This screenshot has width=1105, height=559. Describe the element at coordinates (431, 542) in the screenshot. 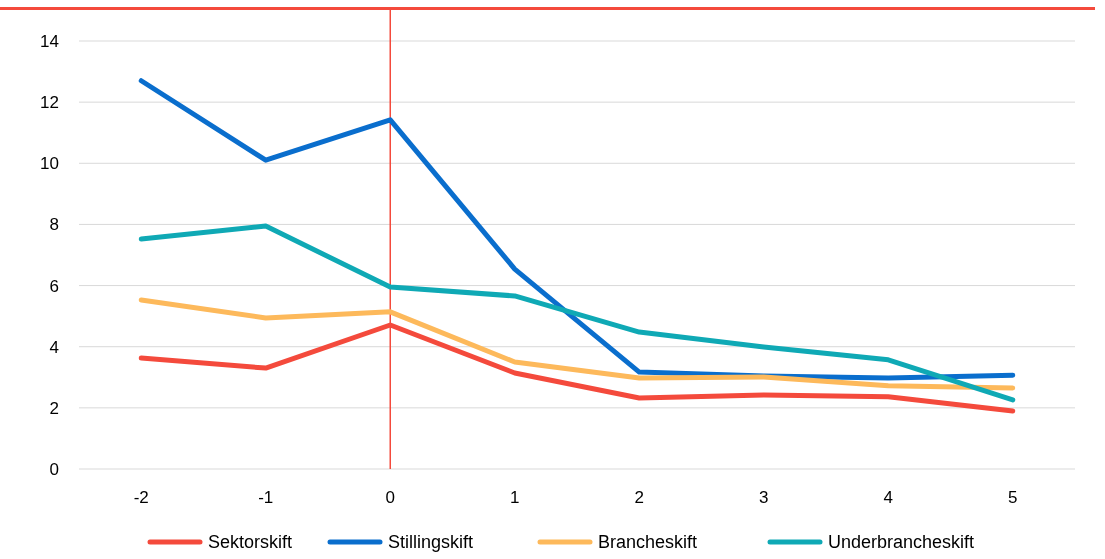

I see `legend-label: Stillingskift` at that location.